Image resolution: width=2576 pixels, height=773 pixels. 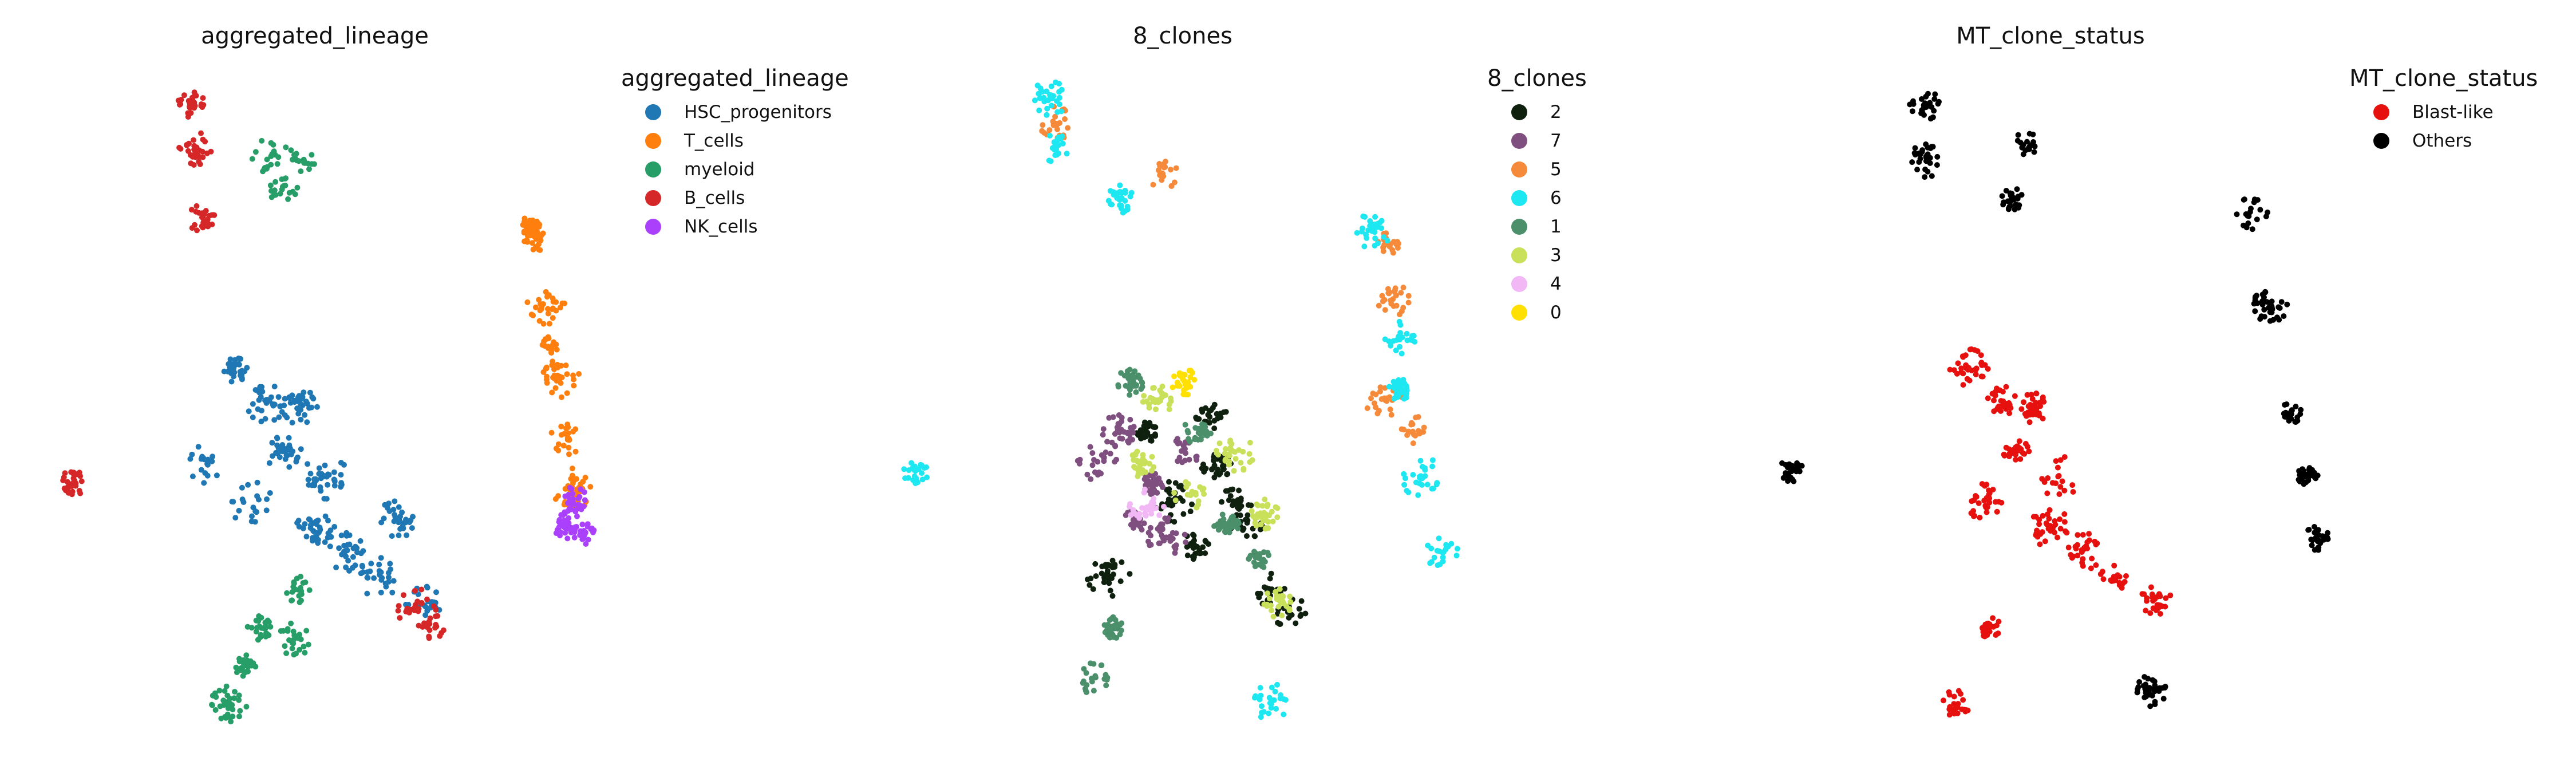 I want to click on legend-title: 8_clones, so click(x=1537, y=78).